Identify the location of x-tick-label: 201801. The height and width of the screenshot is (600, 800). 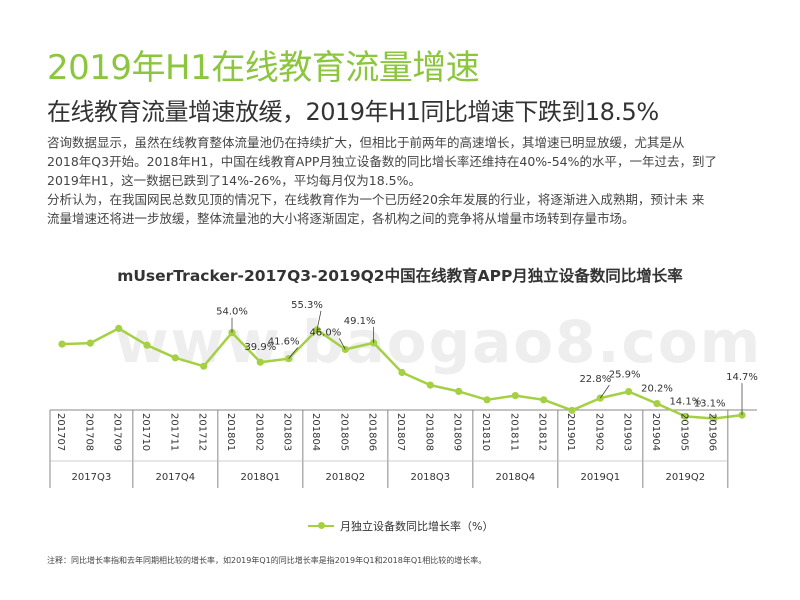
(230, 432).